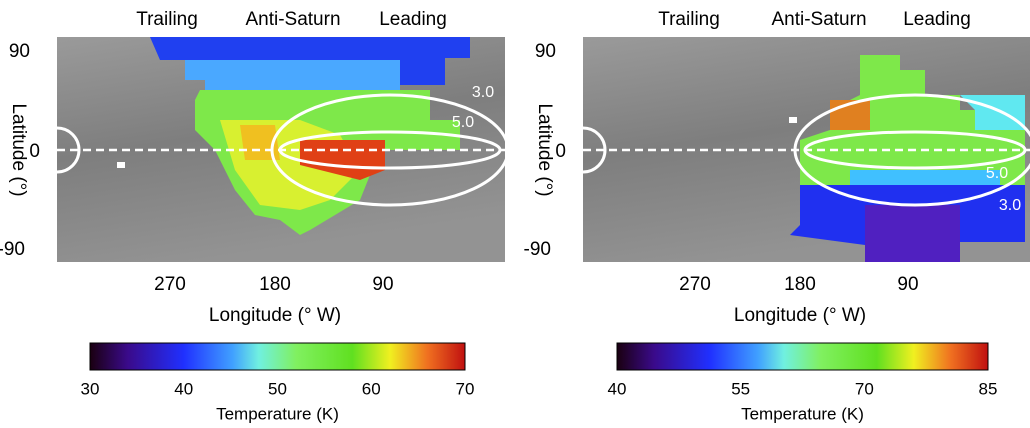 This screenshot has width=1030, height=428. Describe the element at coordinates (740, 388) in the screenshot. I see `colorbar-tick-label: 55` at that location.